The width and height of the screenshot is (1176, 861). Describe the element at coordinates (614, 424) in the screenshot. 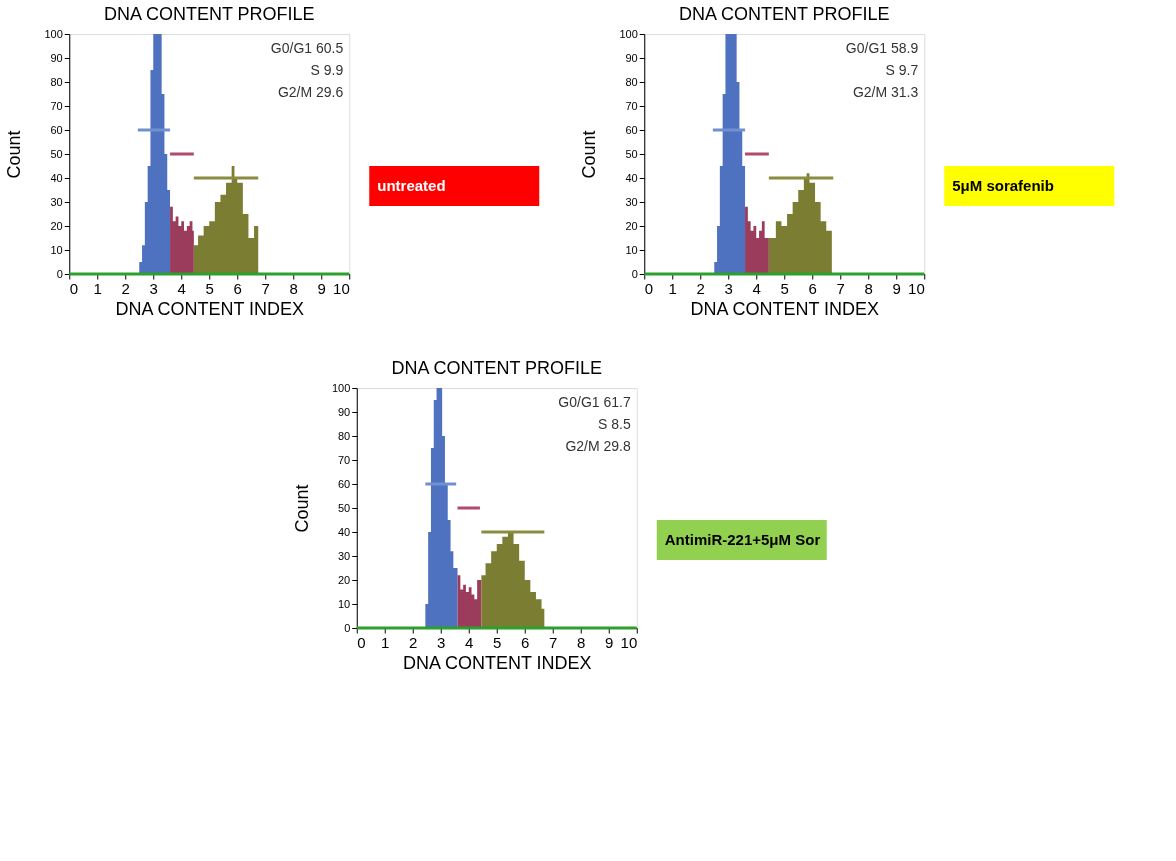

I see `annotation: S 8.5` at that location.